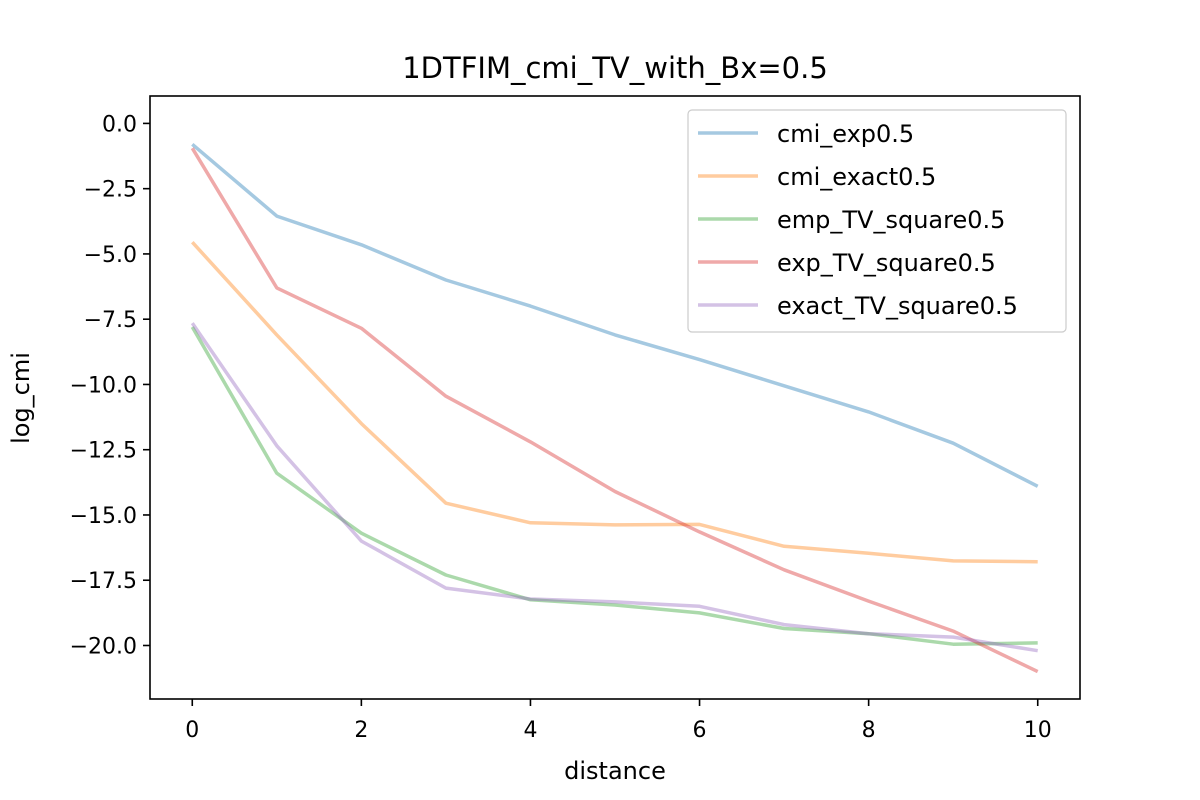 The width and height of the screenshot is (1200, 800). What do you see at coordinates (845, 134) in the screenshot?
I see `legend-label-0: cmi_exp0.5` at bounding box center [845, 134].